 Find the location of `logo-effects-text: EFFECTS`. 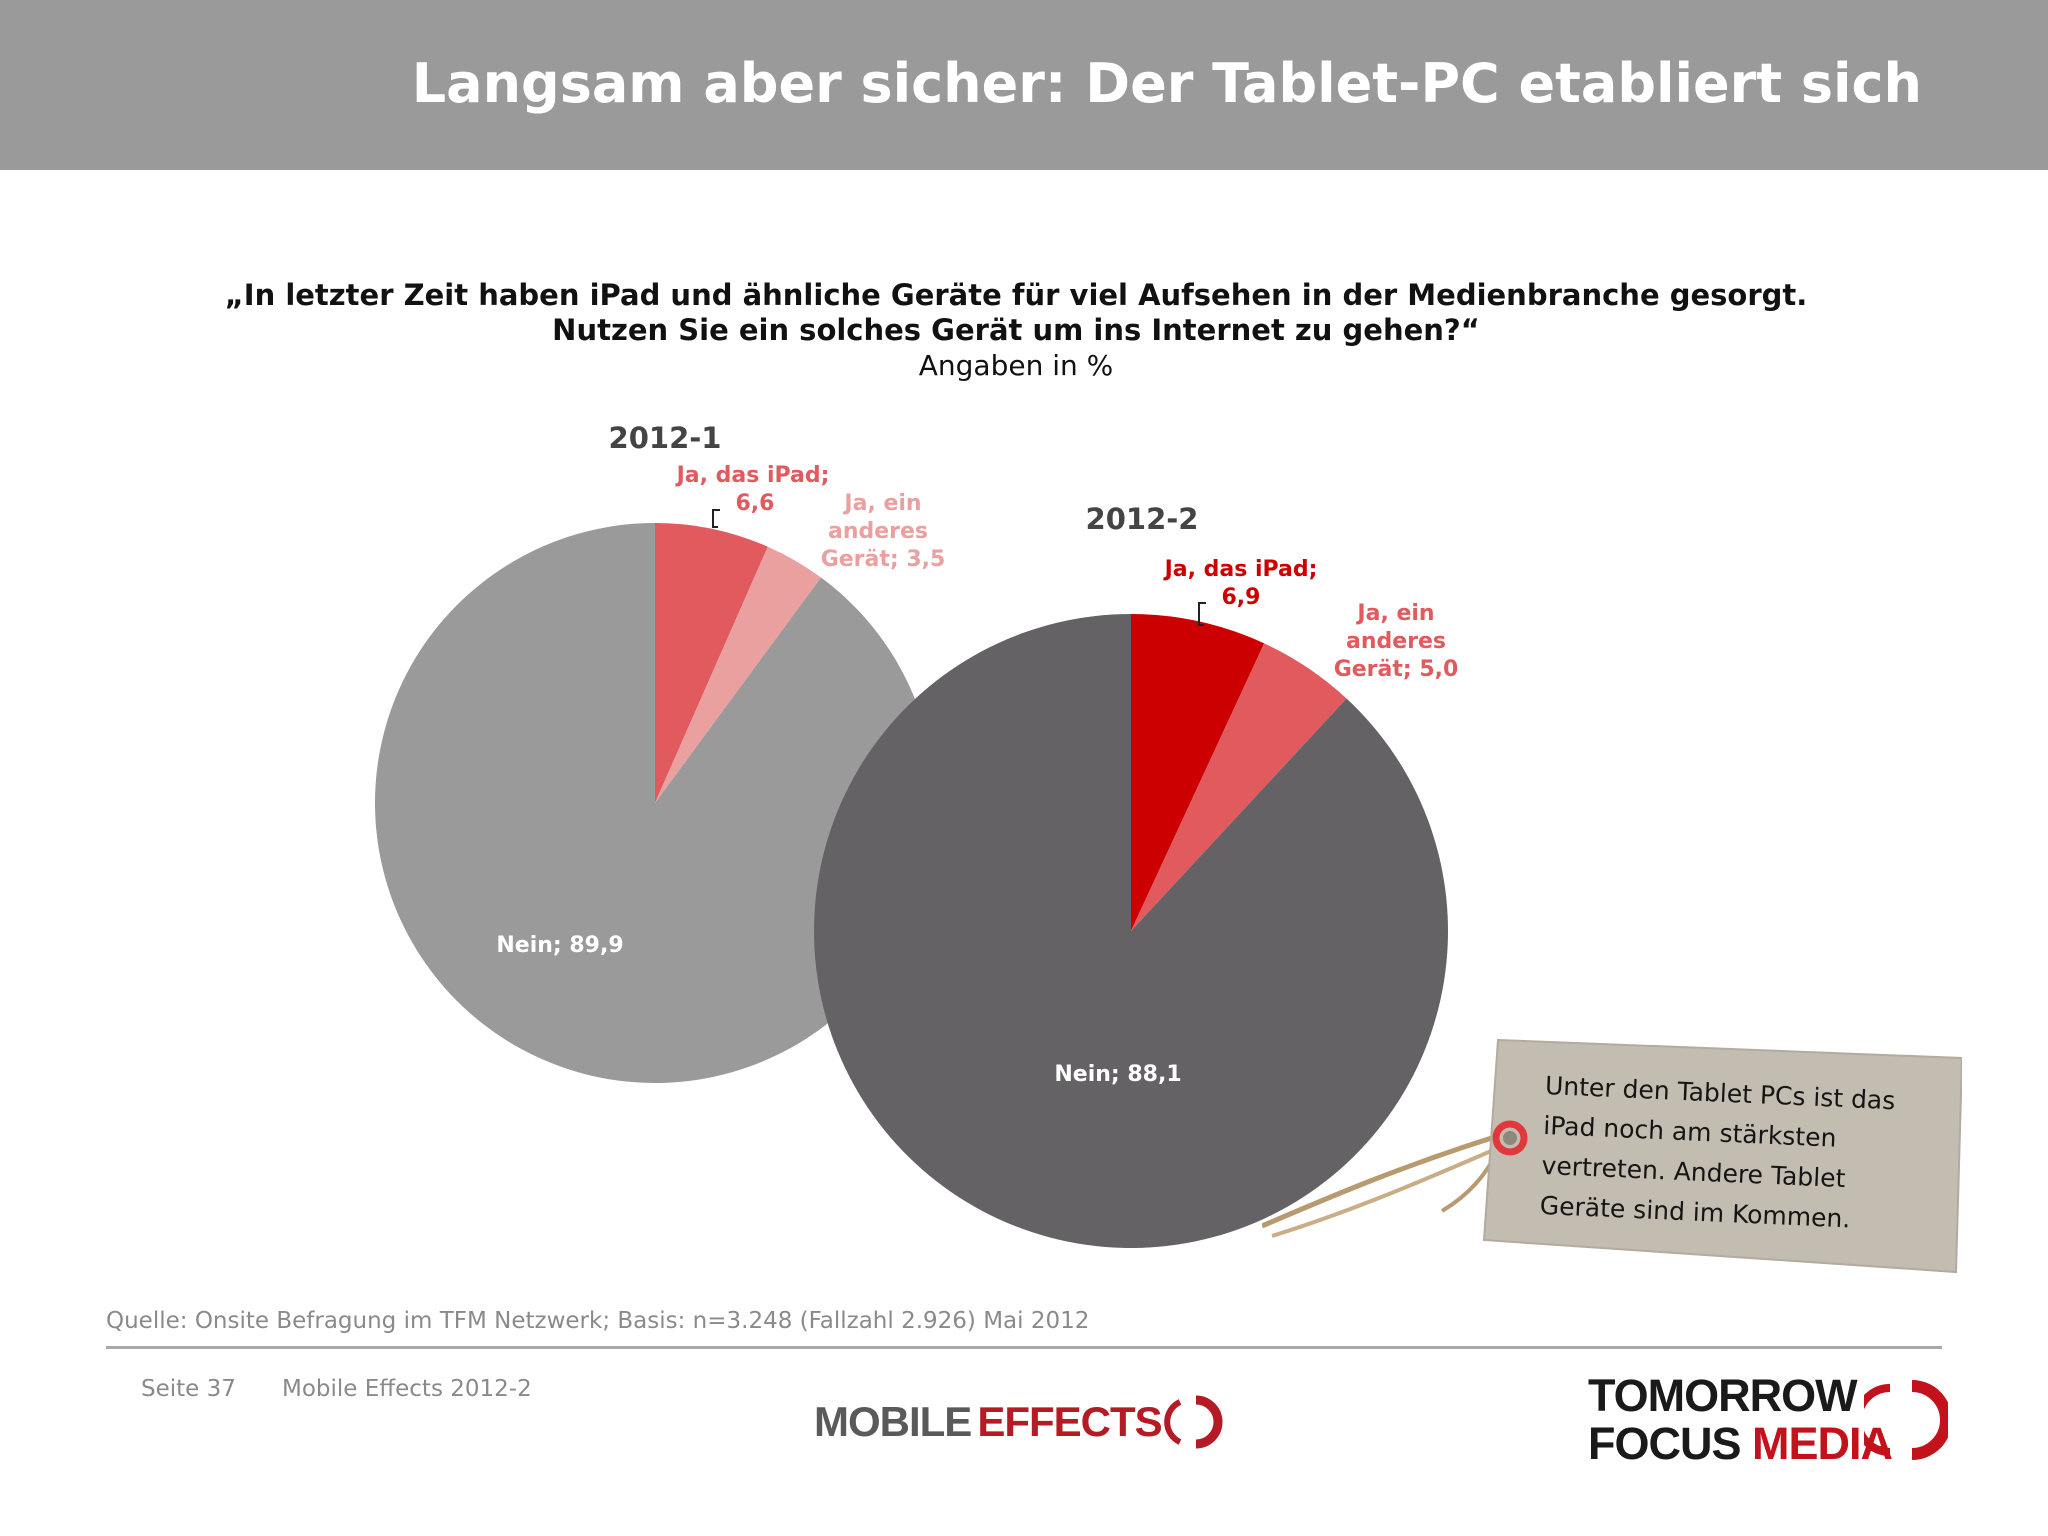

logo-effects-text: EFFECTS is located at coordinates (1069, 1421).